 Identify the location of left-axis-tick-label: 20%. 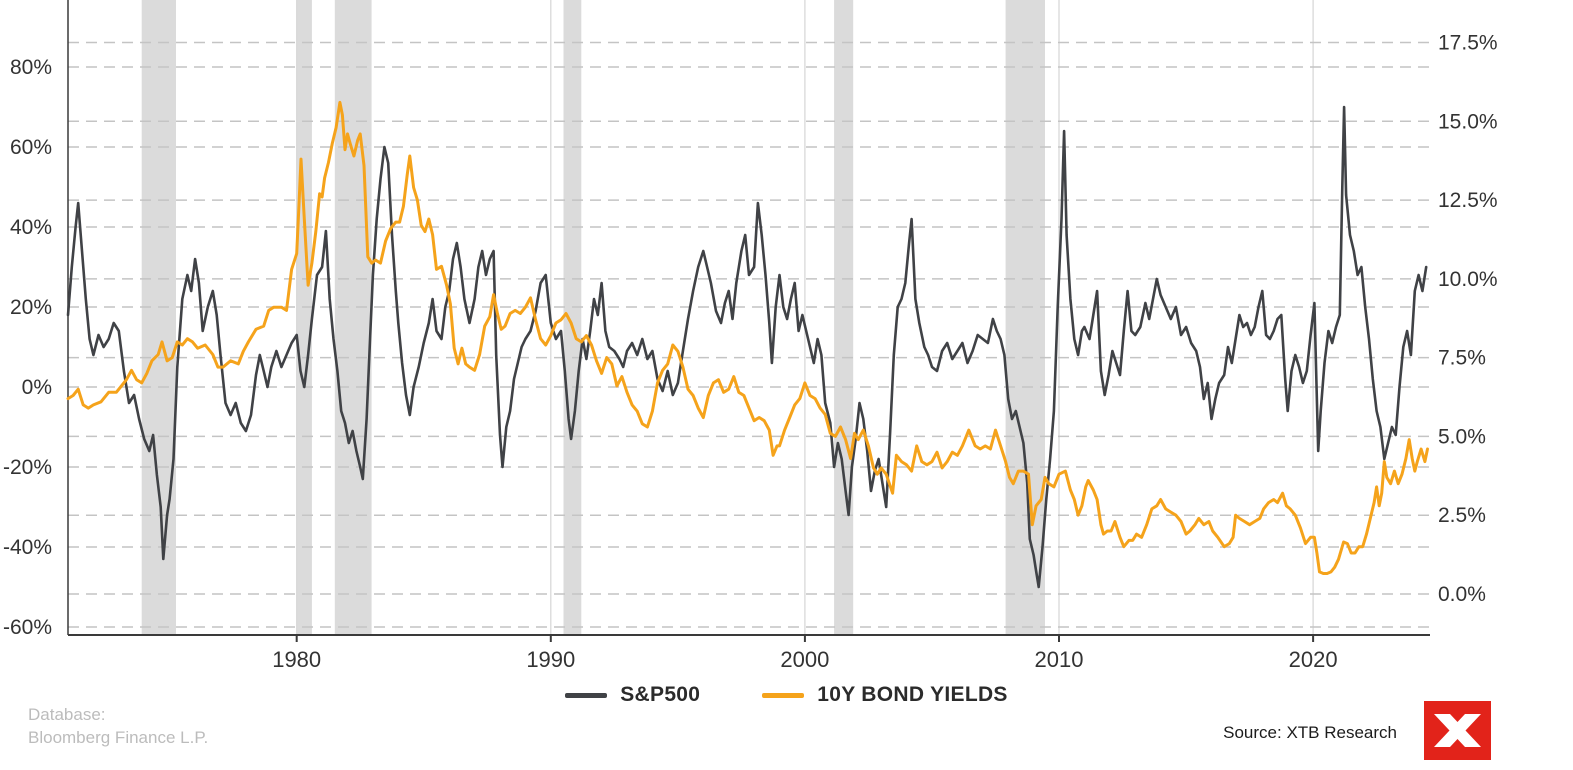
(31, 307).